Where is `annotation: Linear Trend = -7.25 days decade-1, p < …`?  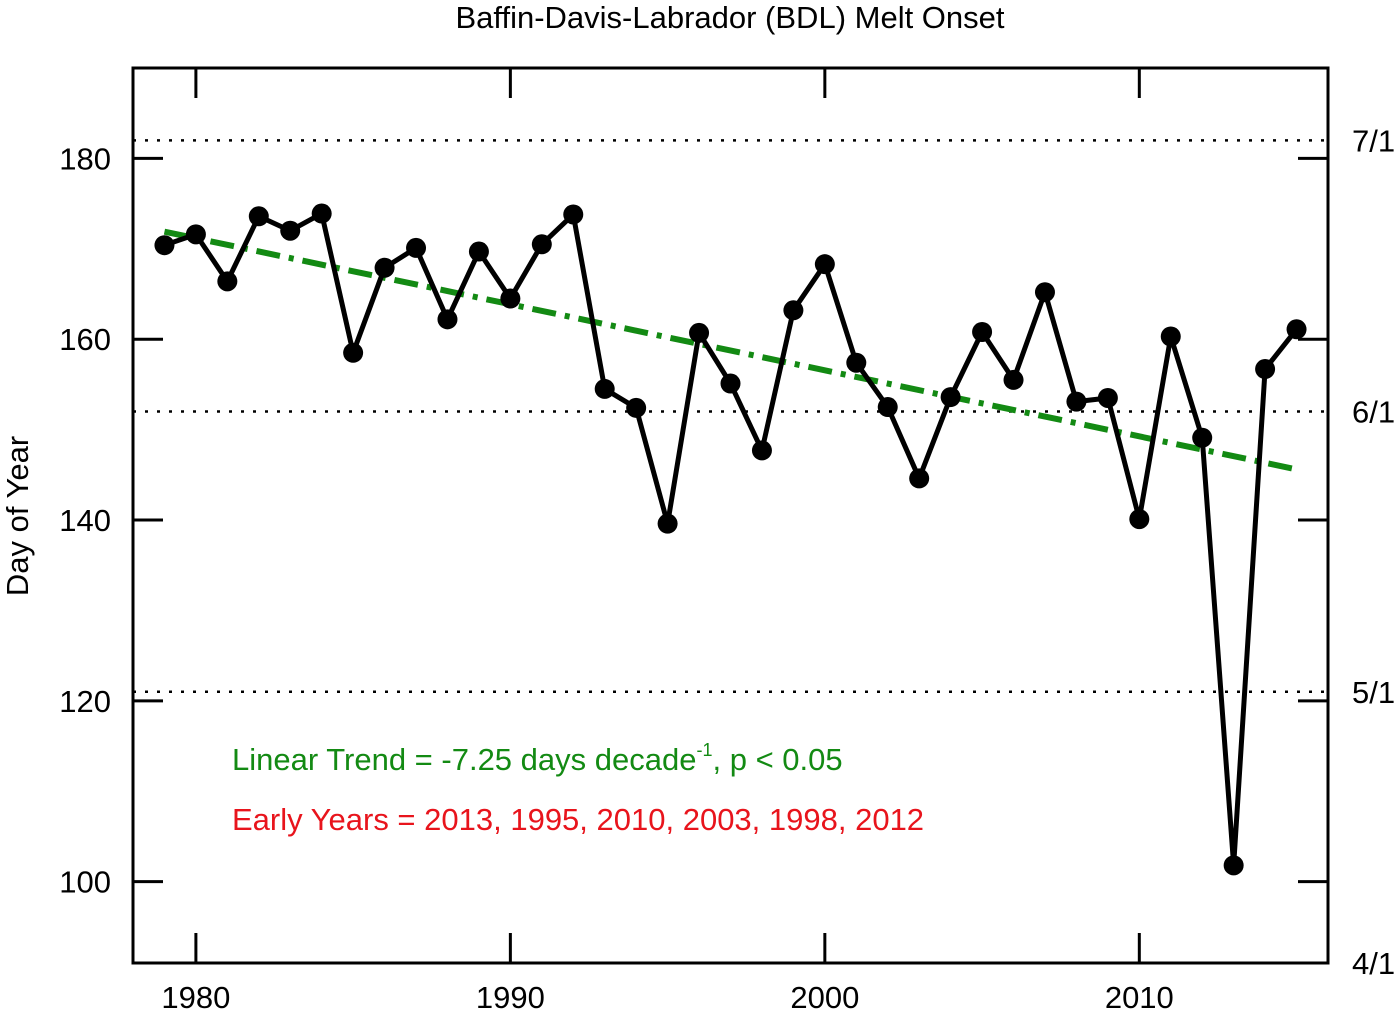
annotation: Linear Trend = -7.25 days decade-1, p < … is located at coordinates (537, 758).